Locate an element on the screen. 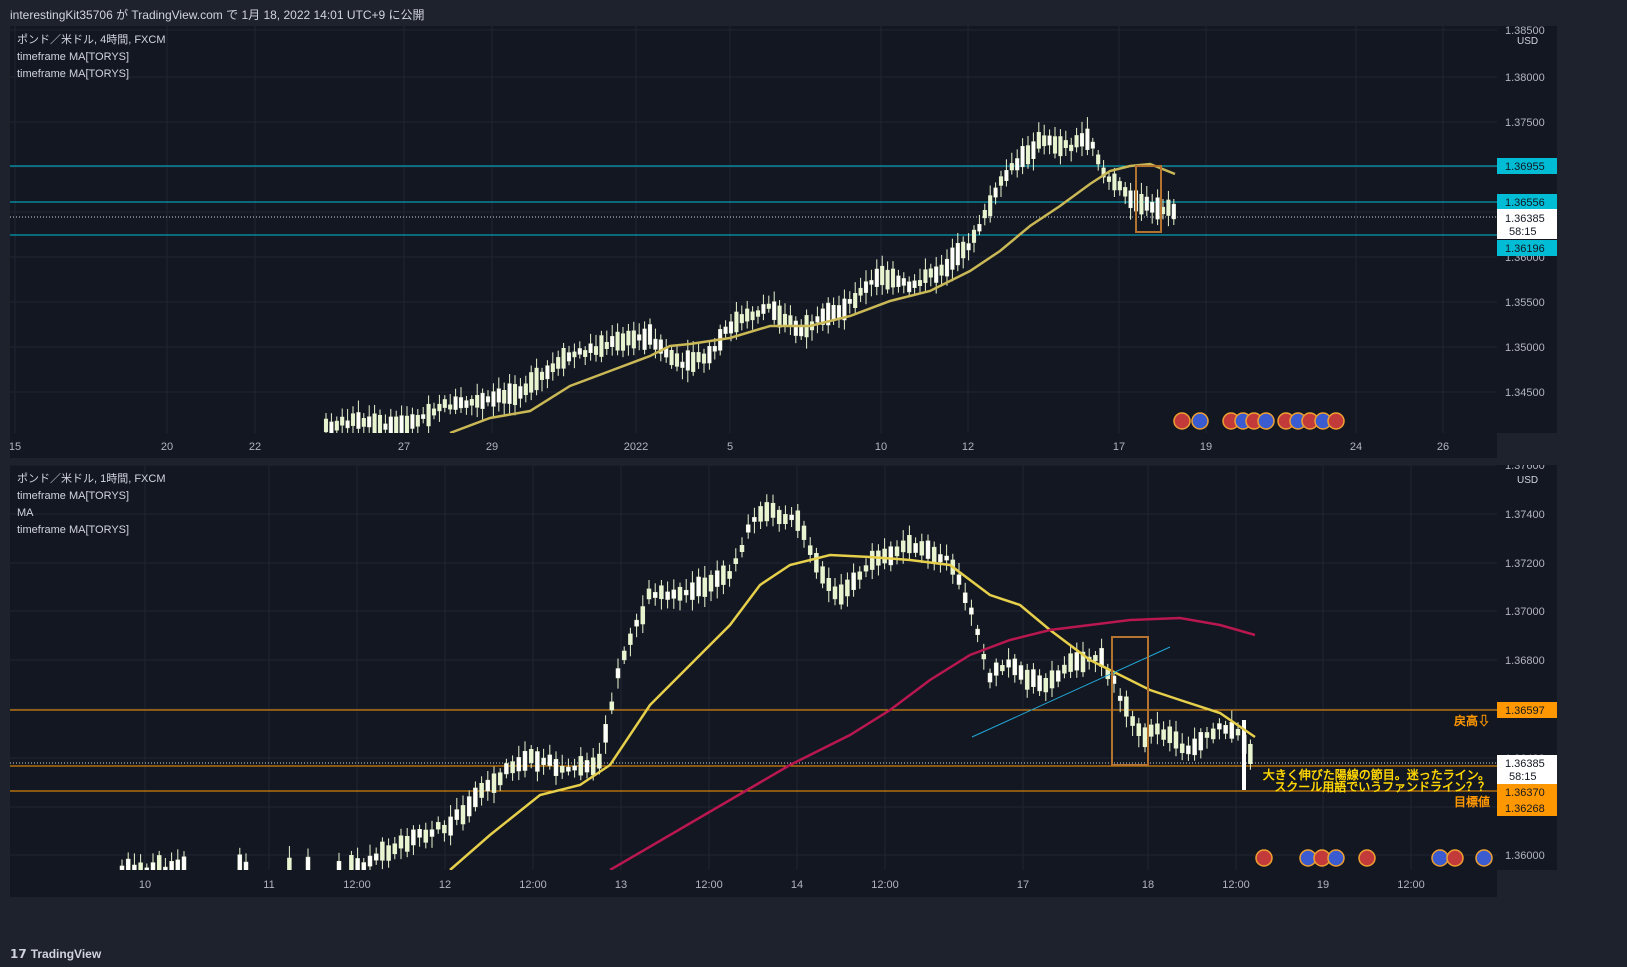 This screenshot has height=967, width=1627. price-tick: 1.37500 is located at coordinates (1525, 123).